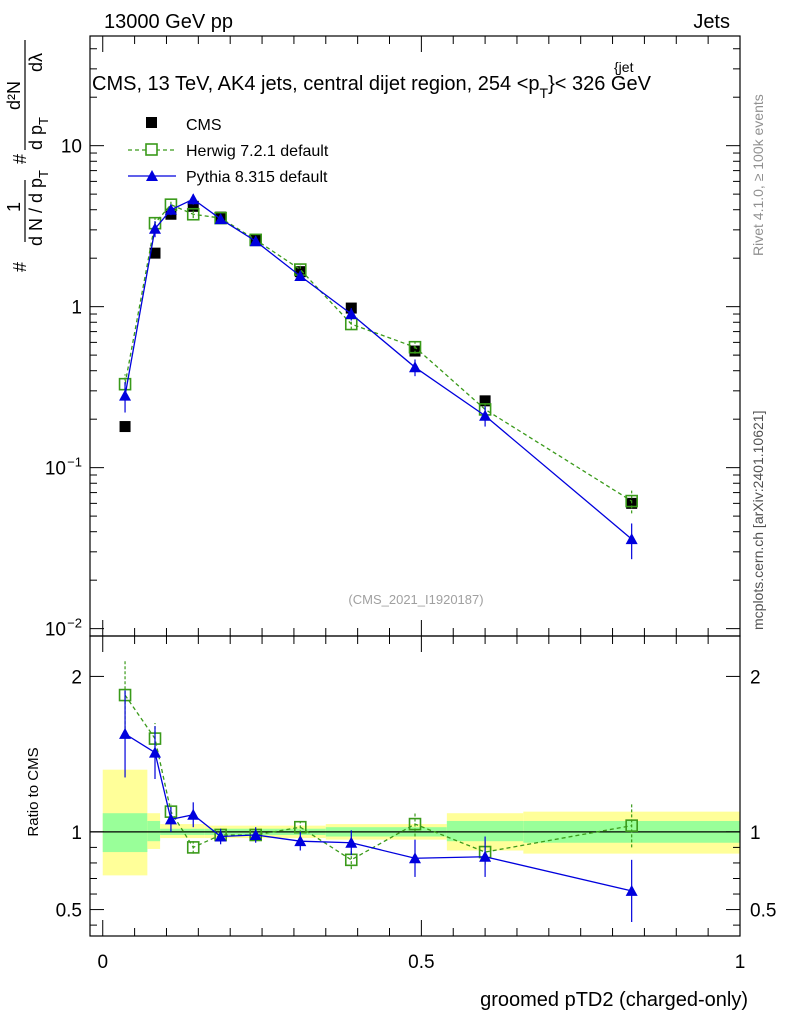 This screenshot has height=1024, width=786. What do you see at coordinates (43, 121) in the screenshot?
I see `ylabel-dp-sub: T` at bounding box center [43, 121].